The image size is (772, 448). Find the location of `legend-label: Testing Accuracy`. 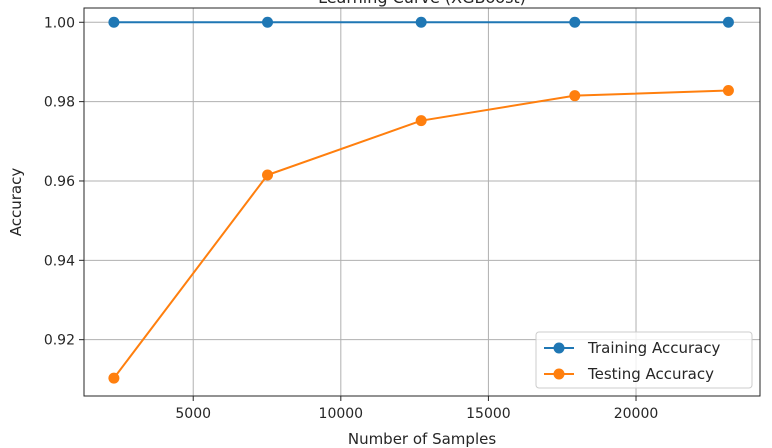

legend-label: Testing Accuracy is located at coordinates (650, 374).